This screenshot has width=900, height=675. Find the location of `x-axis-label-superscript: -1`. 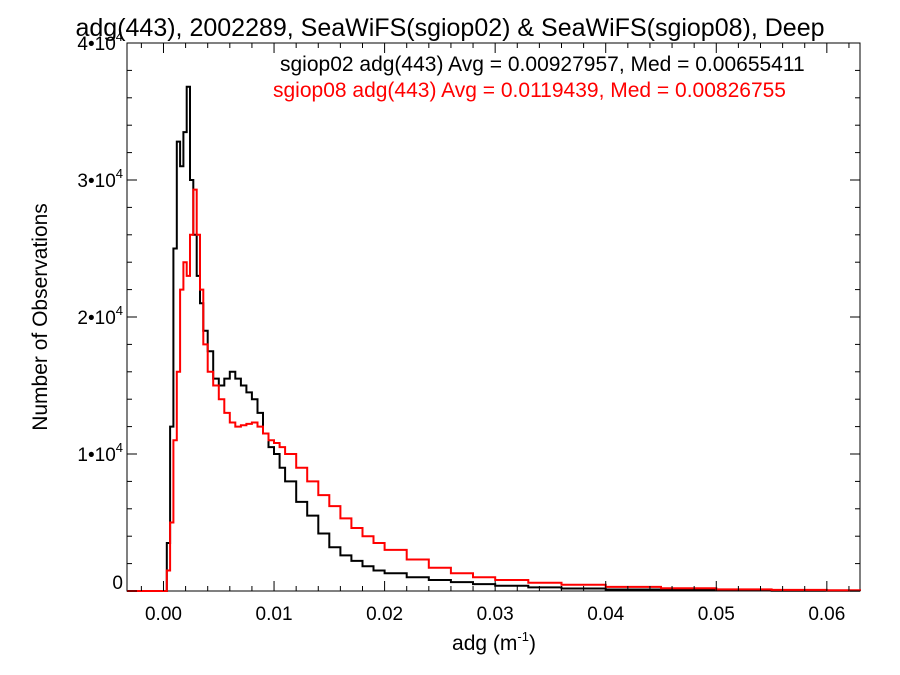

x-axis-label-superscript: -1 is located at coordinates (523, 636).